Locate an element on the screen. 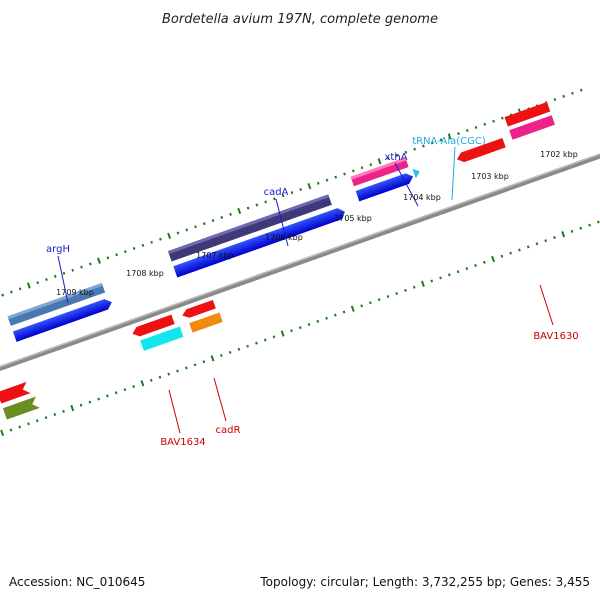  gene-right-pink is located at coordinates (532, 127).